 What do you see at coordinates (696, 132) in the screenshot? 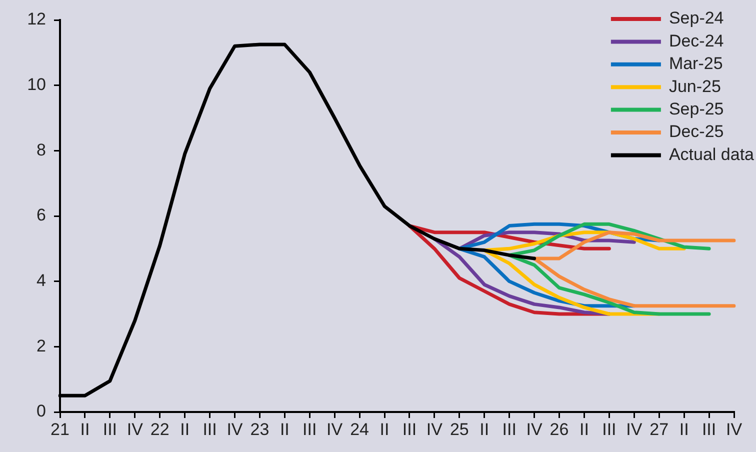
I see `legend-label: Dec-25` at bounding box center [696, 132].